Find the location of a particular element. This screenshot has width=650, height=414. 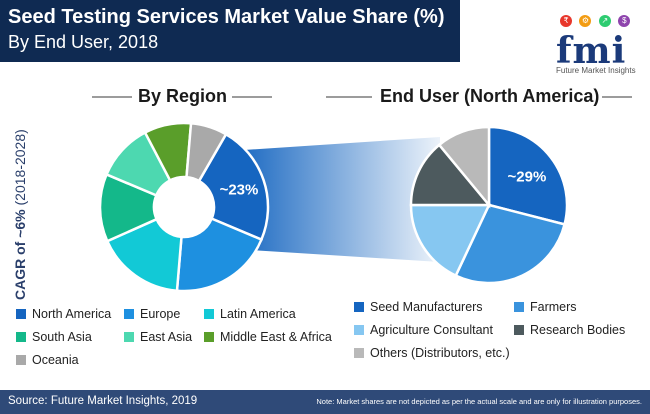

swatch-research-bodies is located at coordinates (519, 330).